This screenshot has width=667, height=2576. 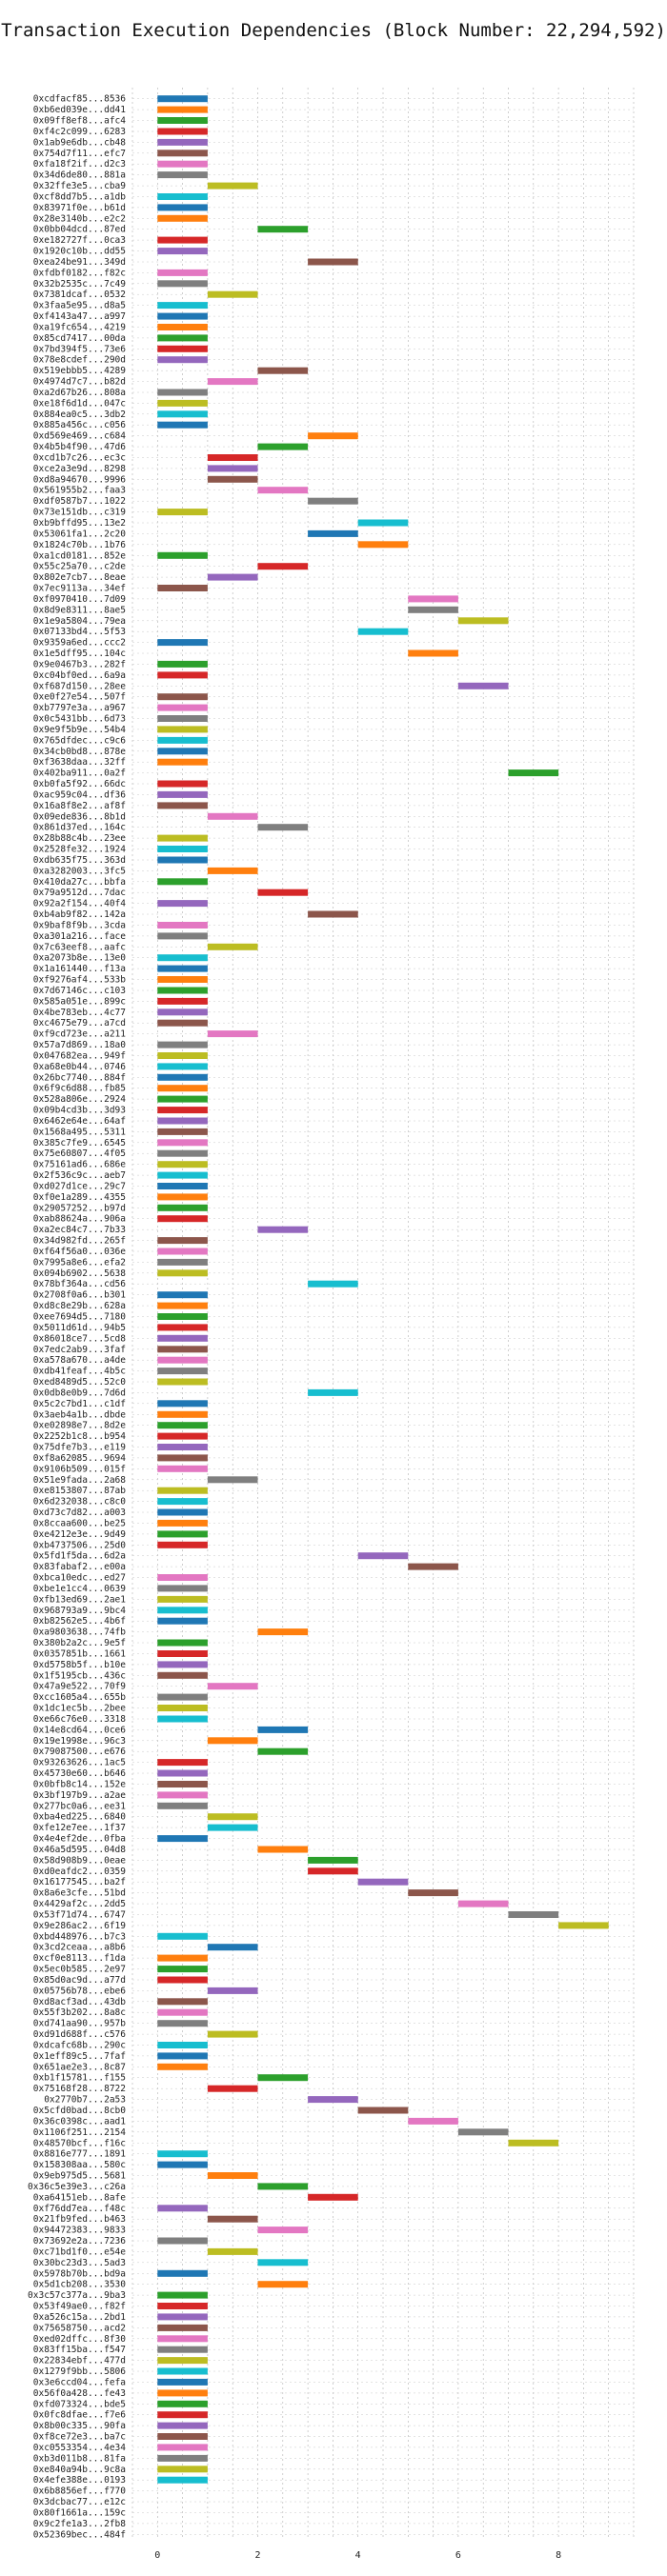 I want to click on y-tick-label: 0xd0eafdc2...0359, so click(x=80, y=1872).